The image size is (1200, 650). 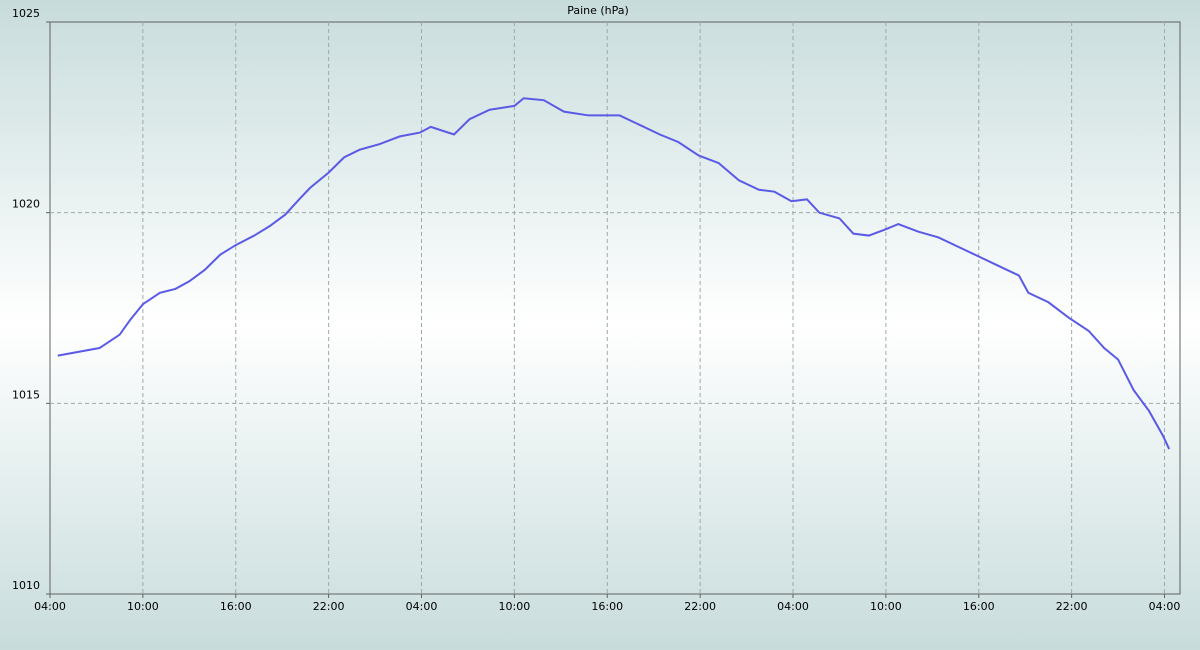 I want to click on y-tick-label: 1020, so click(x=26, y=204).